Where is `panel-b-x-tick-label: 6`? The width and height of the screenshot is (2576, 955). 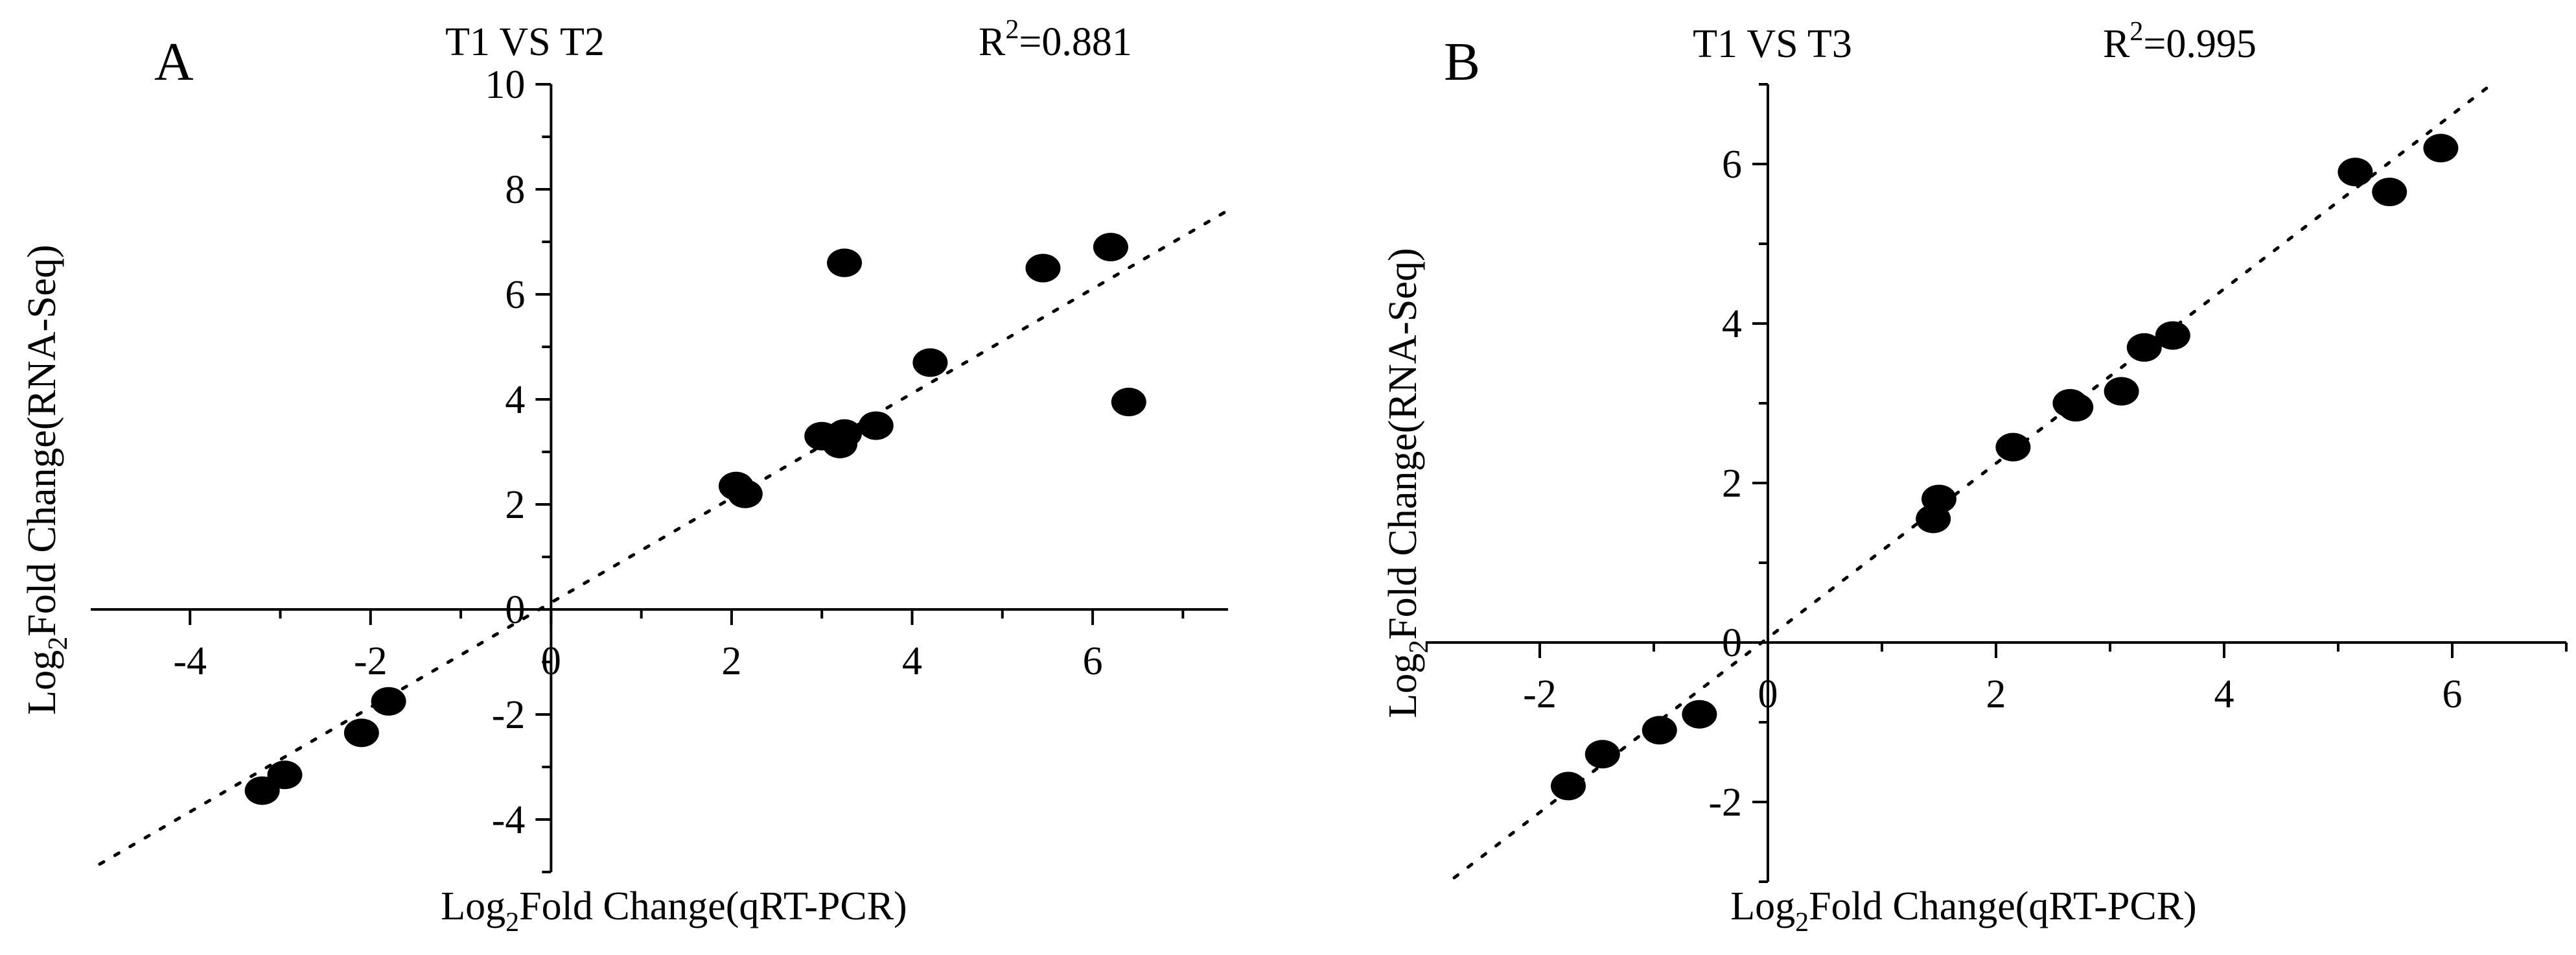
panel-b-x-tick-label: 6 is located at coordinates (2453, 694).